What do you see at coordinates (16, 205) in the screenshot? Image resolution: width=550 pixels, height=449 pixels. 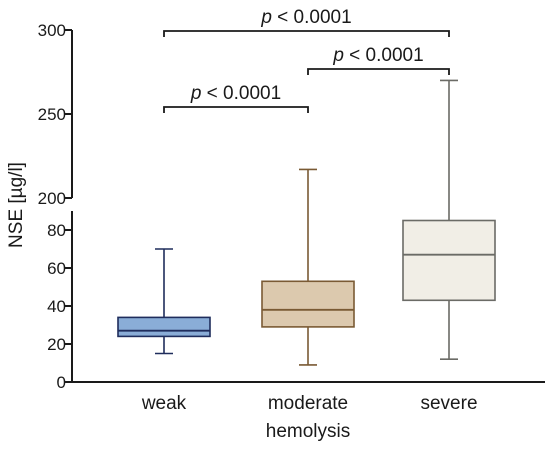 I see `y-axis-title: NSE [µg/l]` at bounding box center [16, 205].